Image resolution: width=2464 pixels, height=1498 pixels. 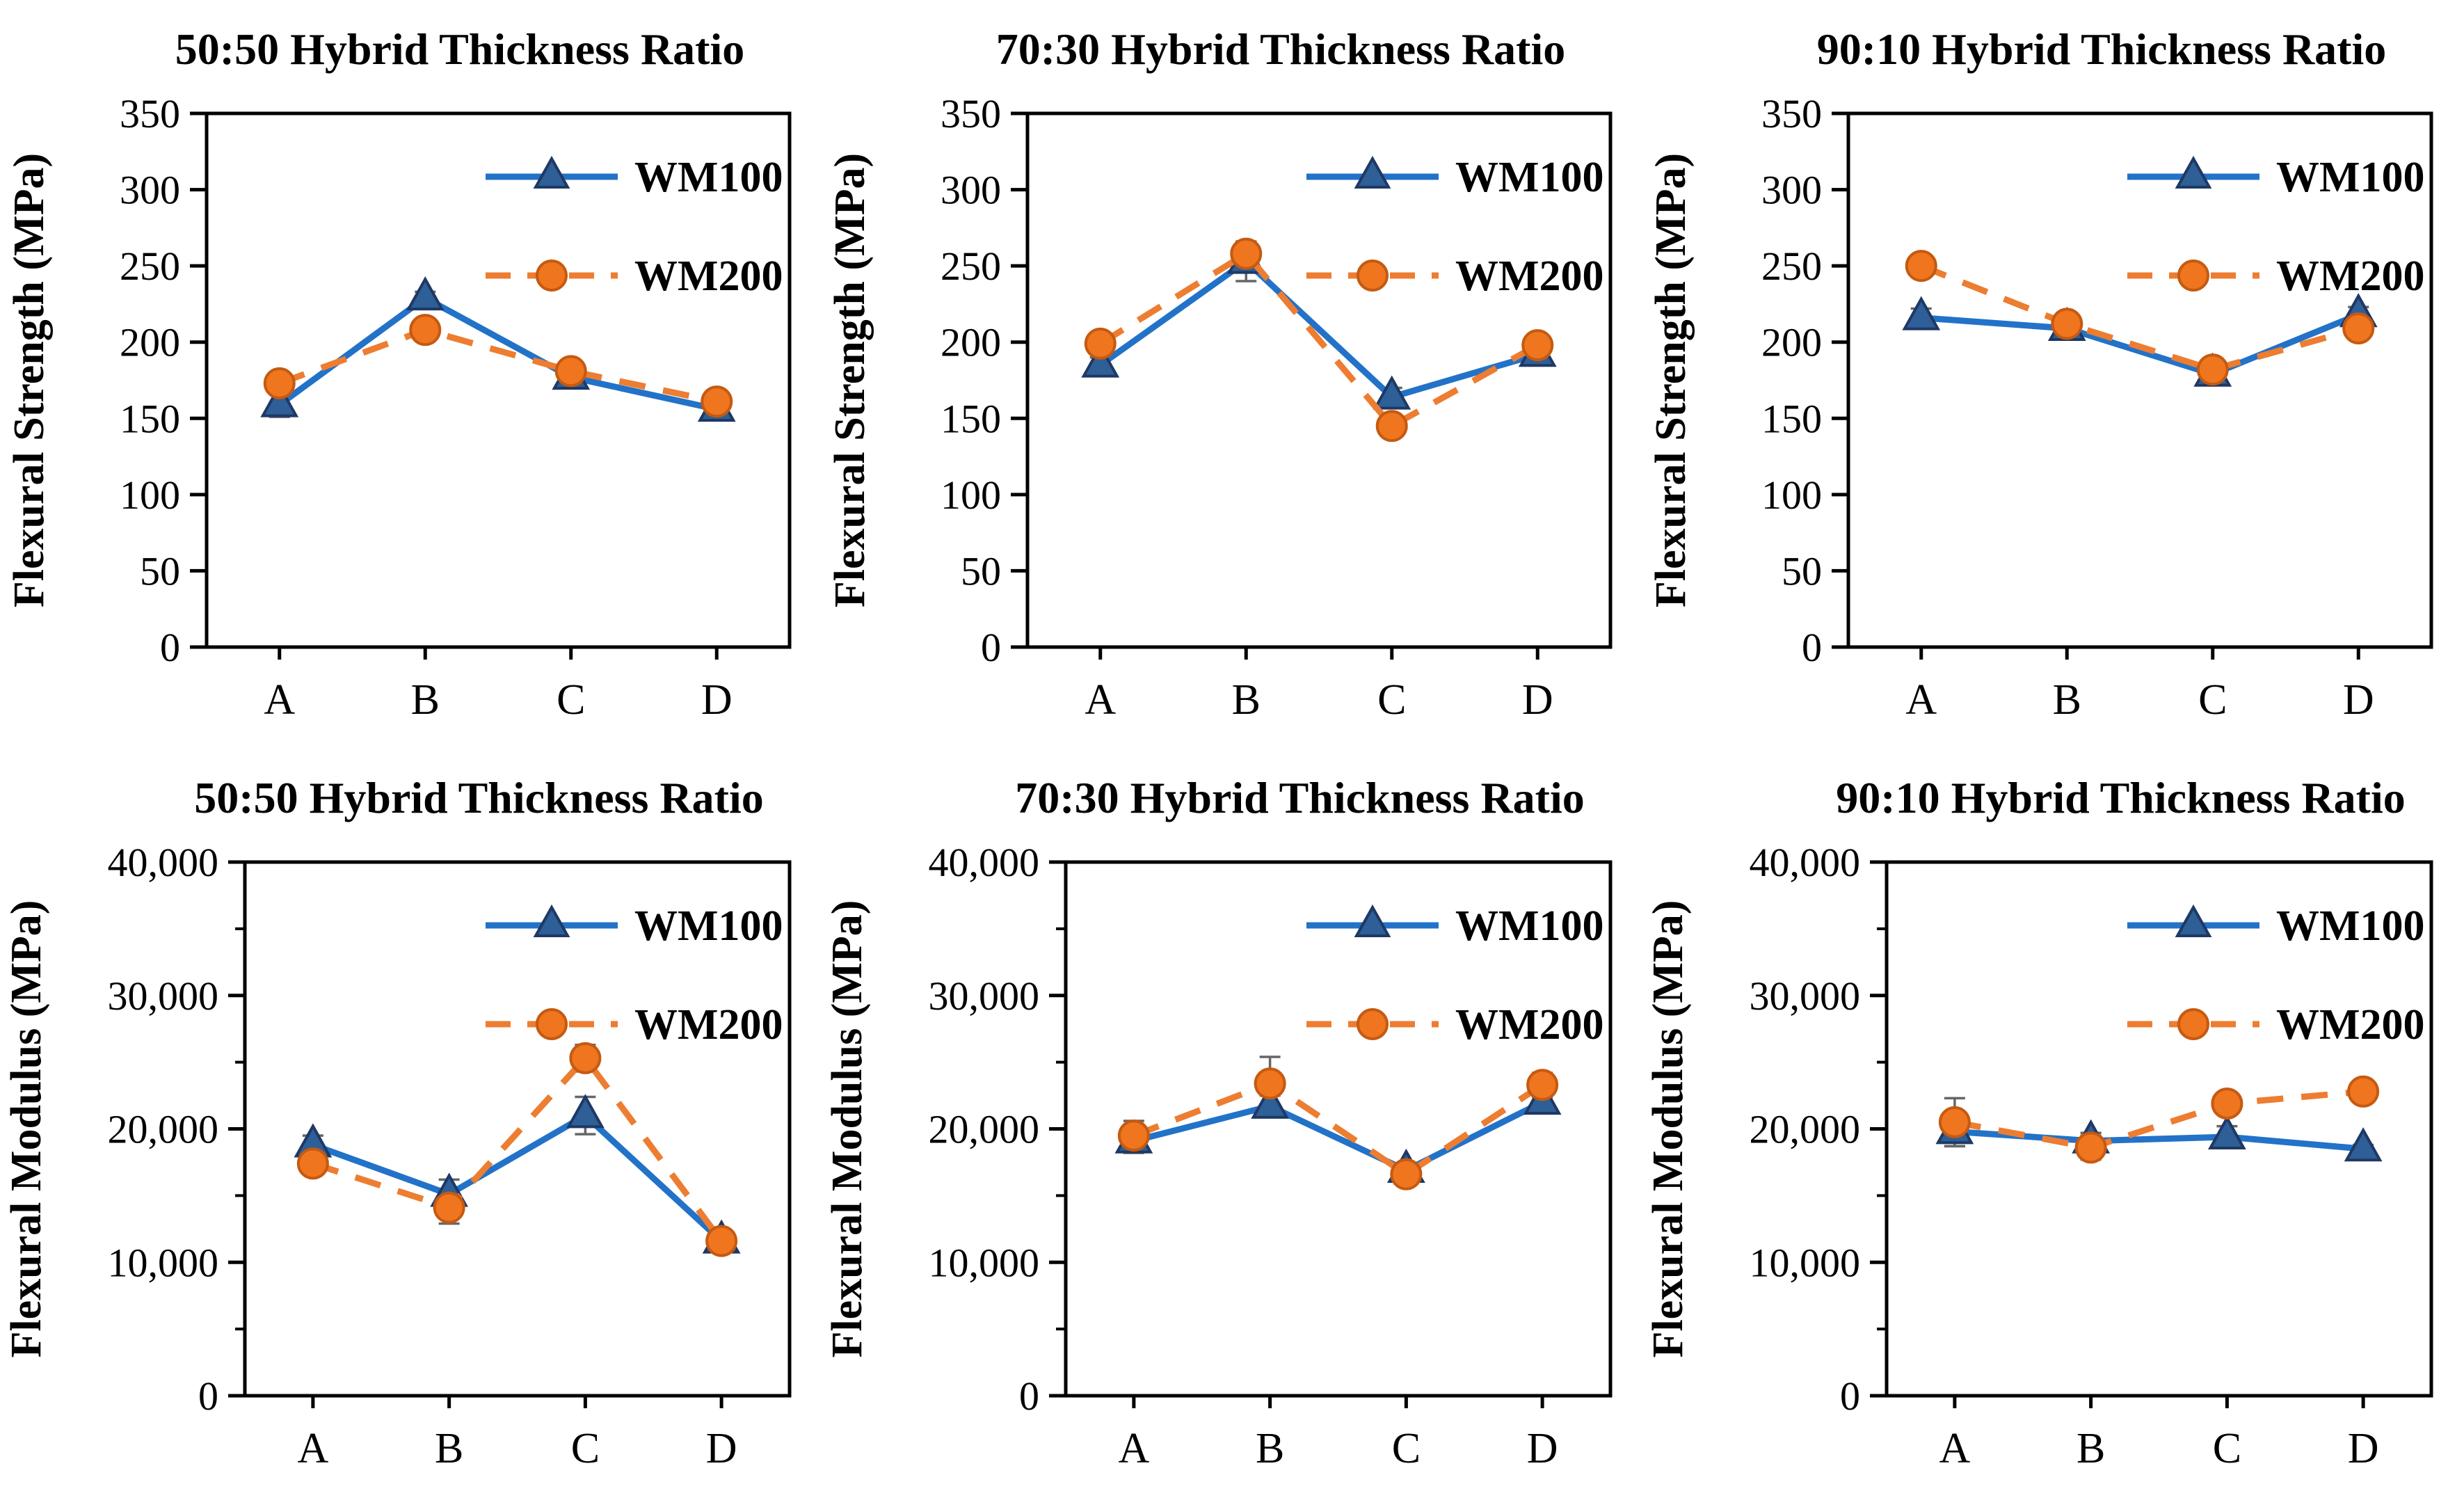 I want to click on chart-title: 50:50 Hybrid Thickness Ratio, so click(x=479, y=797).